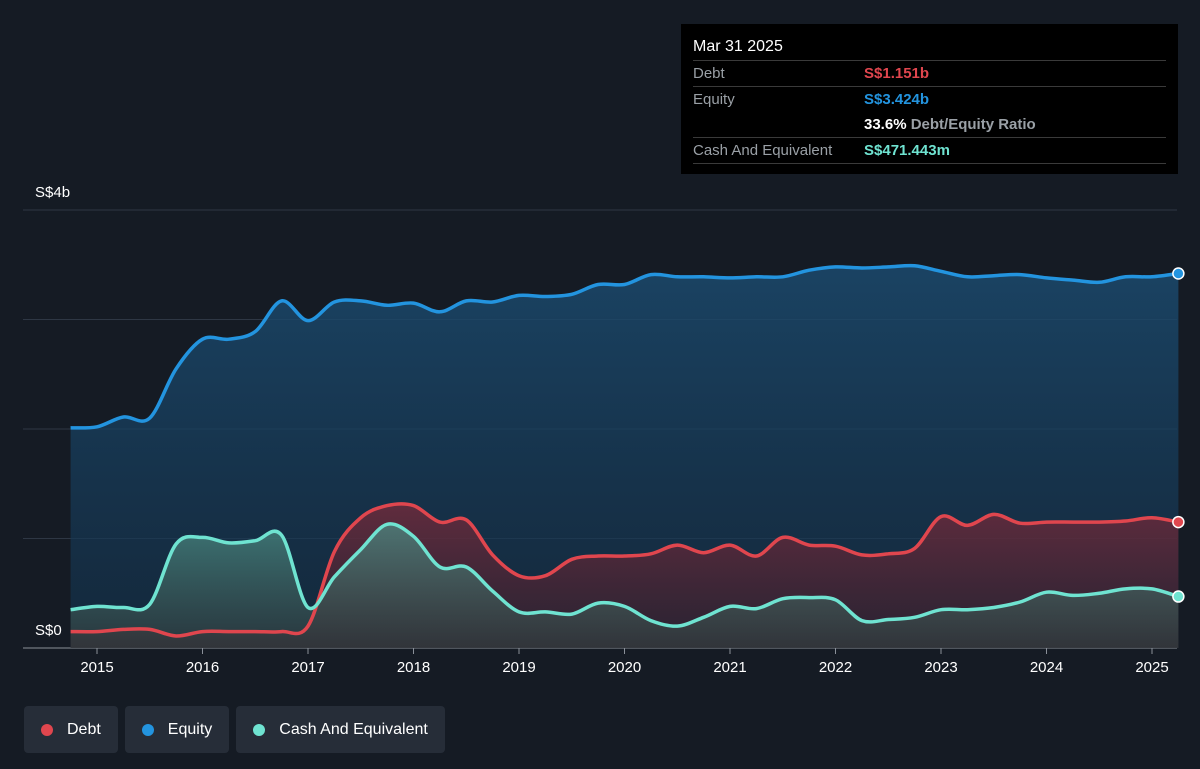  I want to click on legend-cash-label: Cash And Equivalent, so click(353, 729).